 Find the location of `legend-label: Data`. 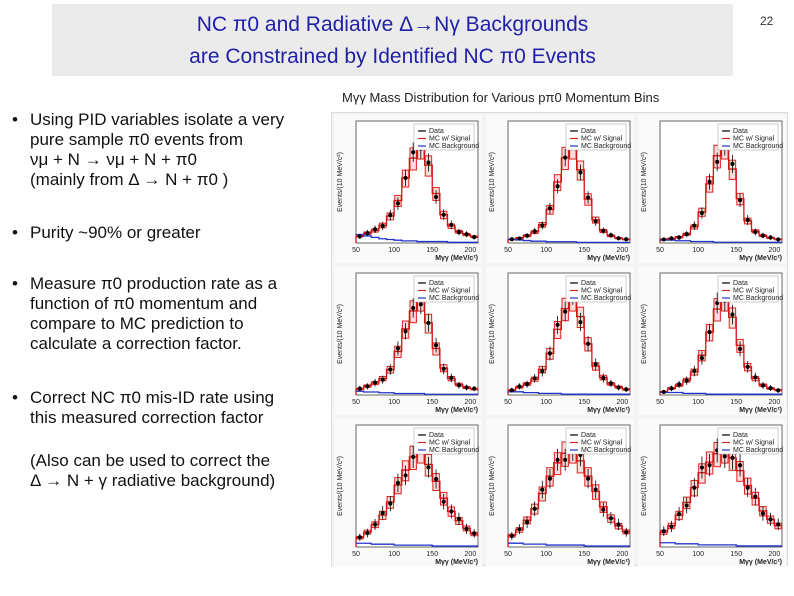

legend-label: Data is located at coordinates (436, 131).